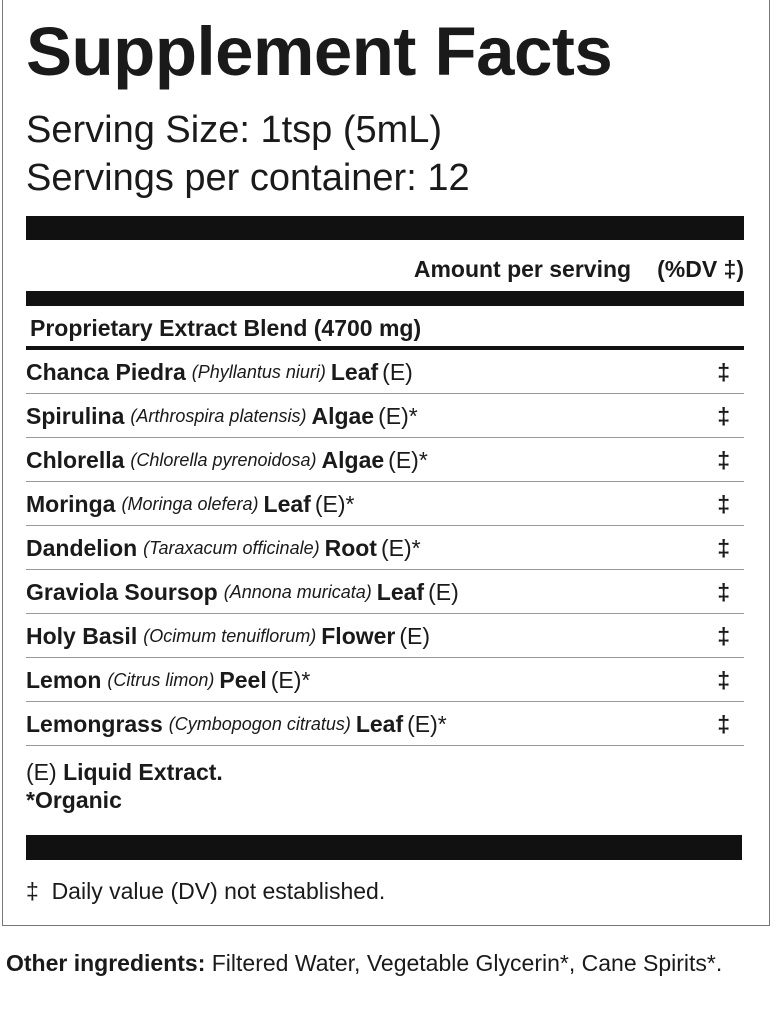 The height and width of the screenshot is (1024, 776). I want to click on ingredient-name: Lemongrass, so click(94, 724).